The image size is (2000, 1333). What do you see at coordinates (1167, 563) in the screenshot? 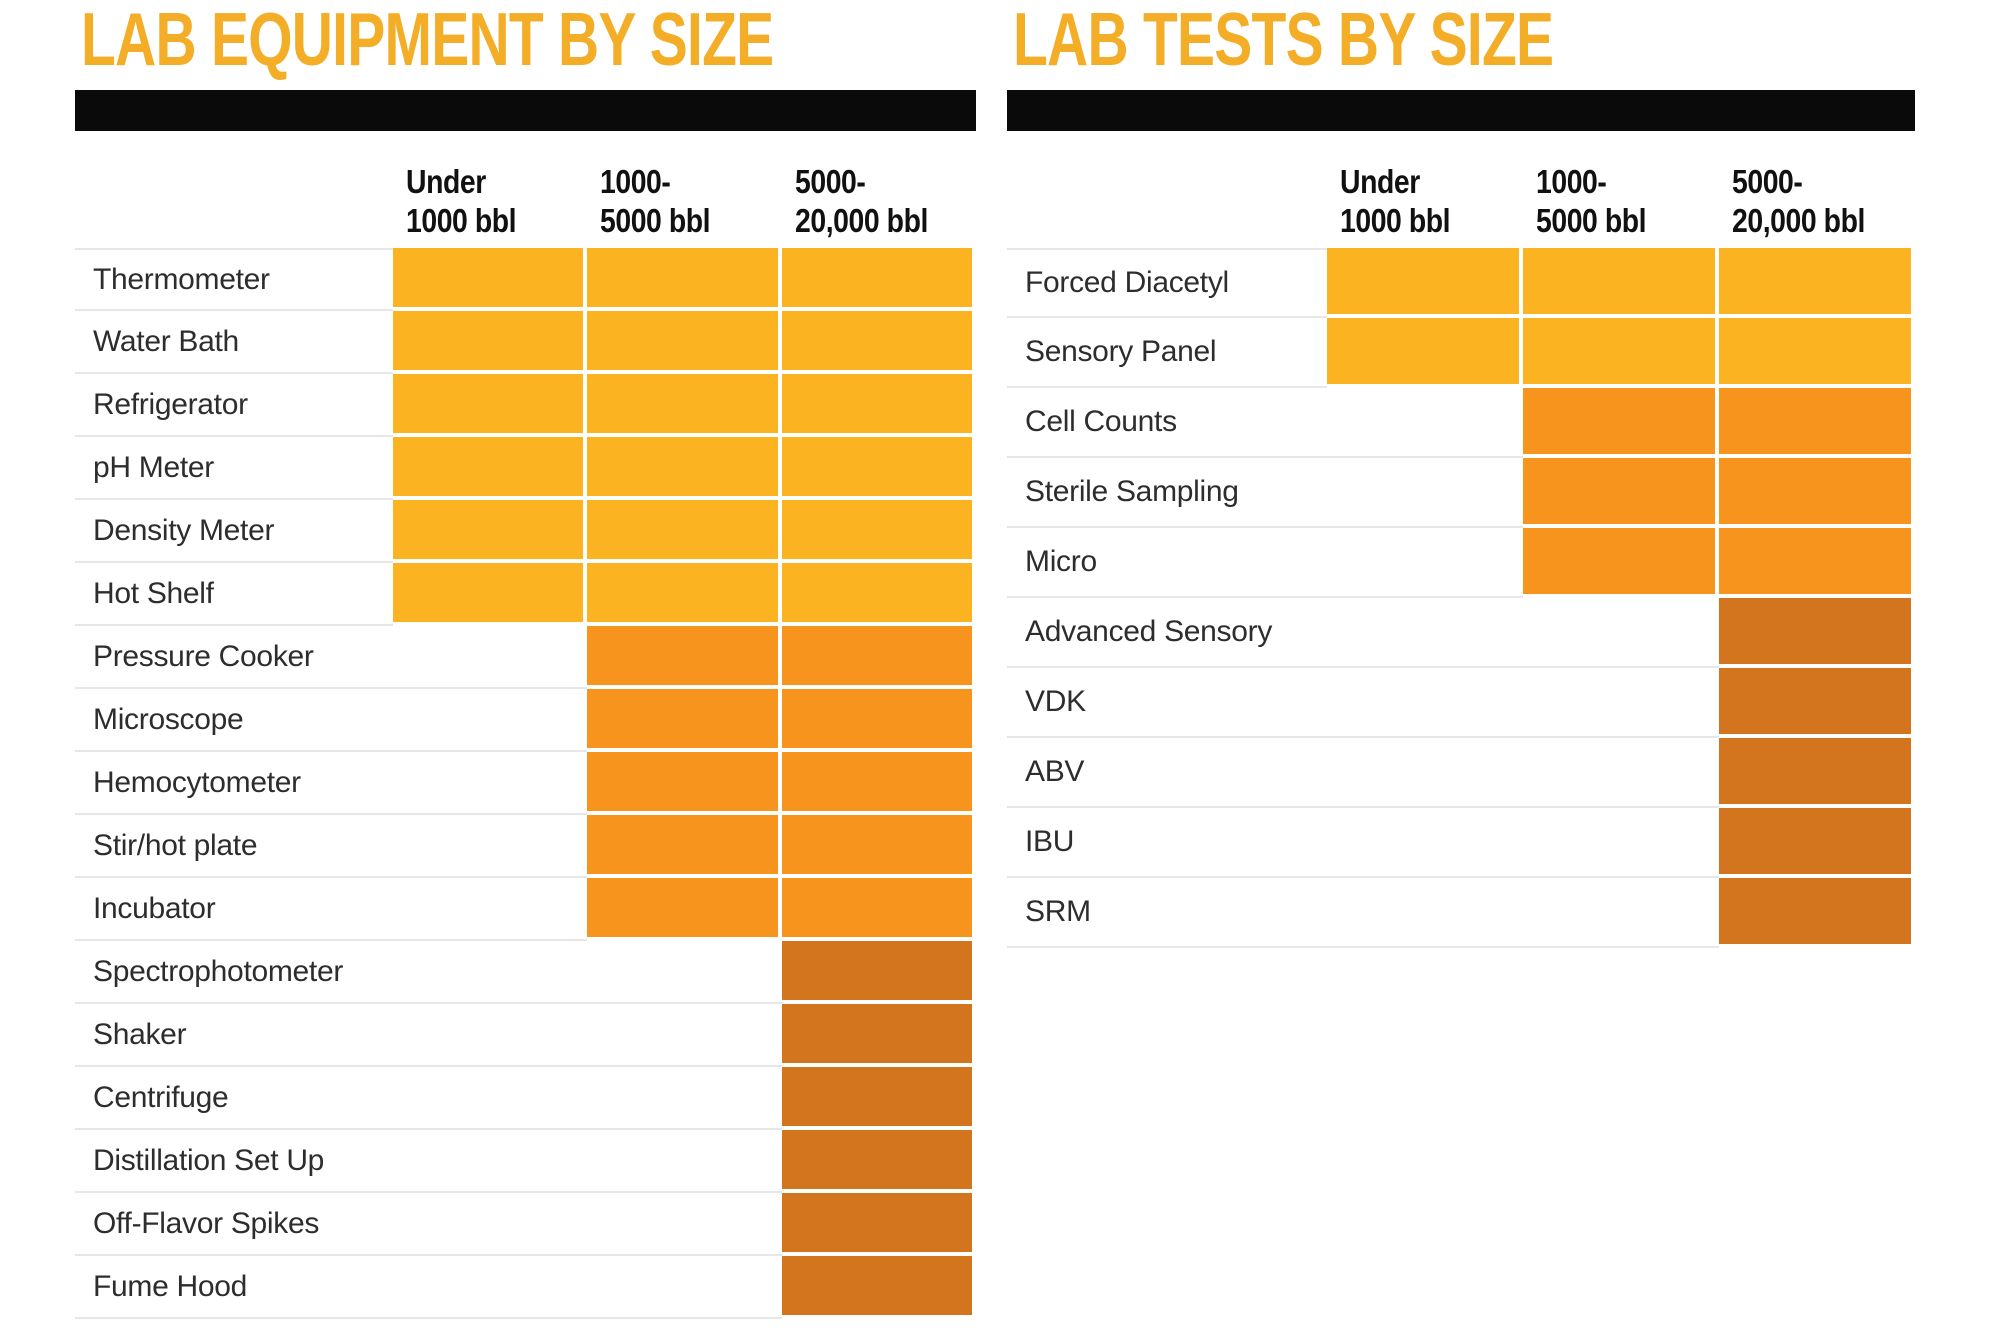
I see `row-label: Micro` at bounding box center [1167, 563].